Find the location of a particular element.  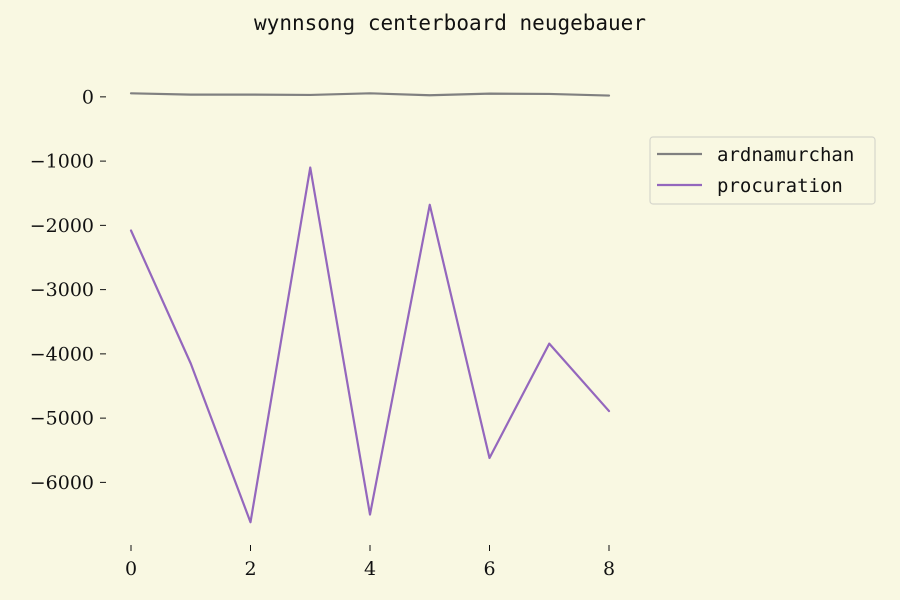

legend: ardnamurchan procuration is located at coordinates (762, 170).